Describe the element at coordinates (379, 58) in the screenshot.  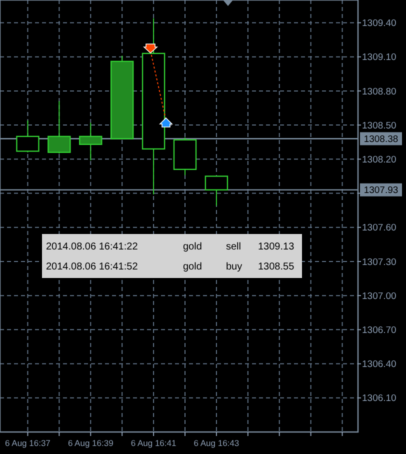
I see `y-tick-label: 1309.10` at that location.